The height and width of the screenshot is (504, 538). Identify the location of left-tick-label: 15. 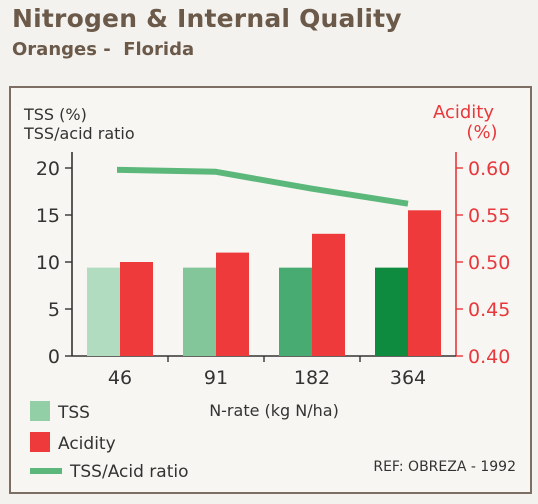
(48, 216).